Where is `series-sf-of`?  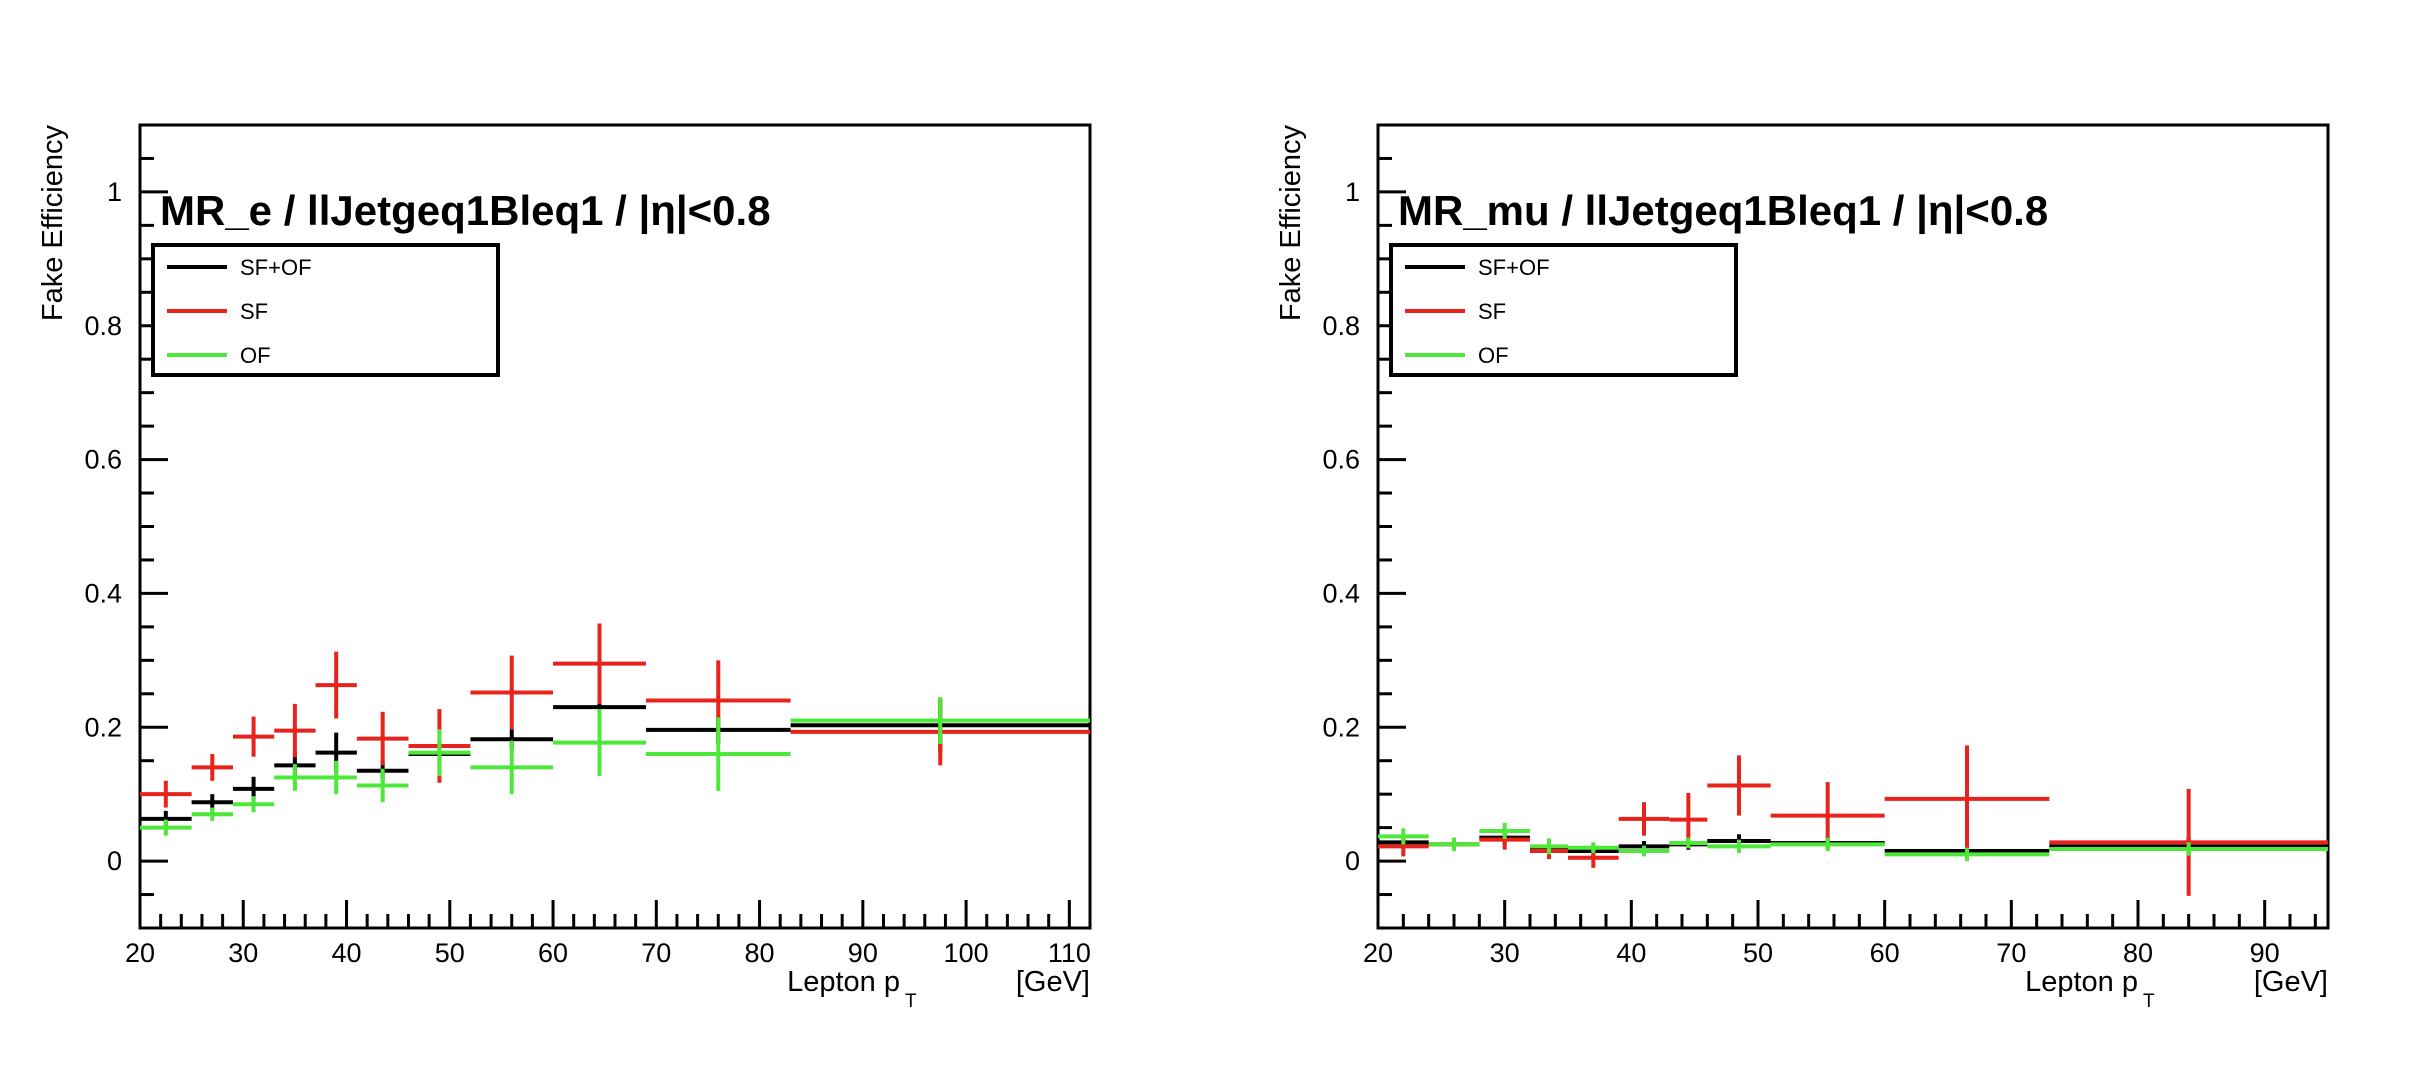 series-sf-of is located at coordinates (615, 757).